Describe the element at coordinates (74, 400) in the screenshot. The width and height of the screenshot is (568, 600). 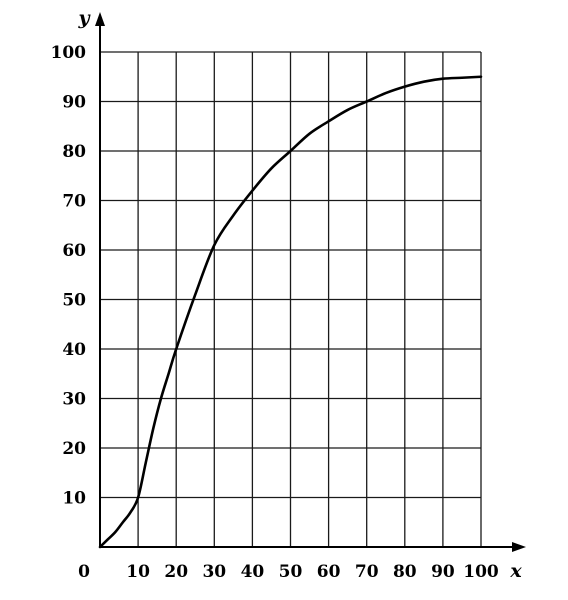
I see `y-tick-label: 30` at that location.